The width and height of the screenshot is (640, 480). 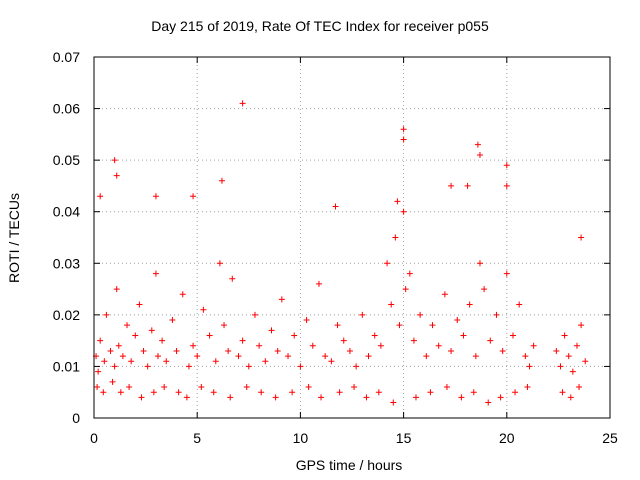 What do you see at coordinates (301, 438) in the screenshot?
I see `x-tick-label: 10` at bounding box center [301, 438].